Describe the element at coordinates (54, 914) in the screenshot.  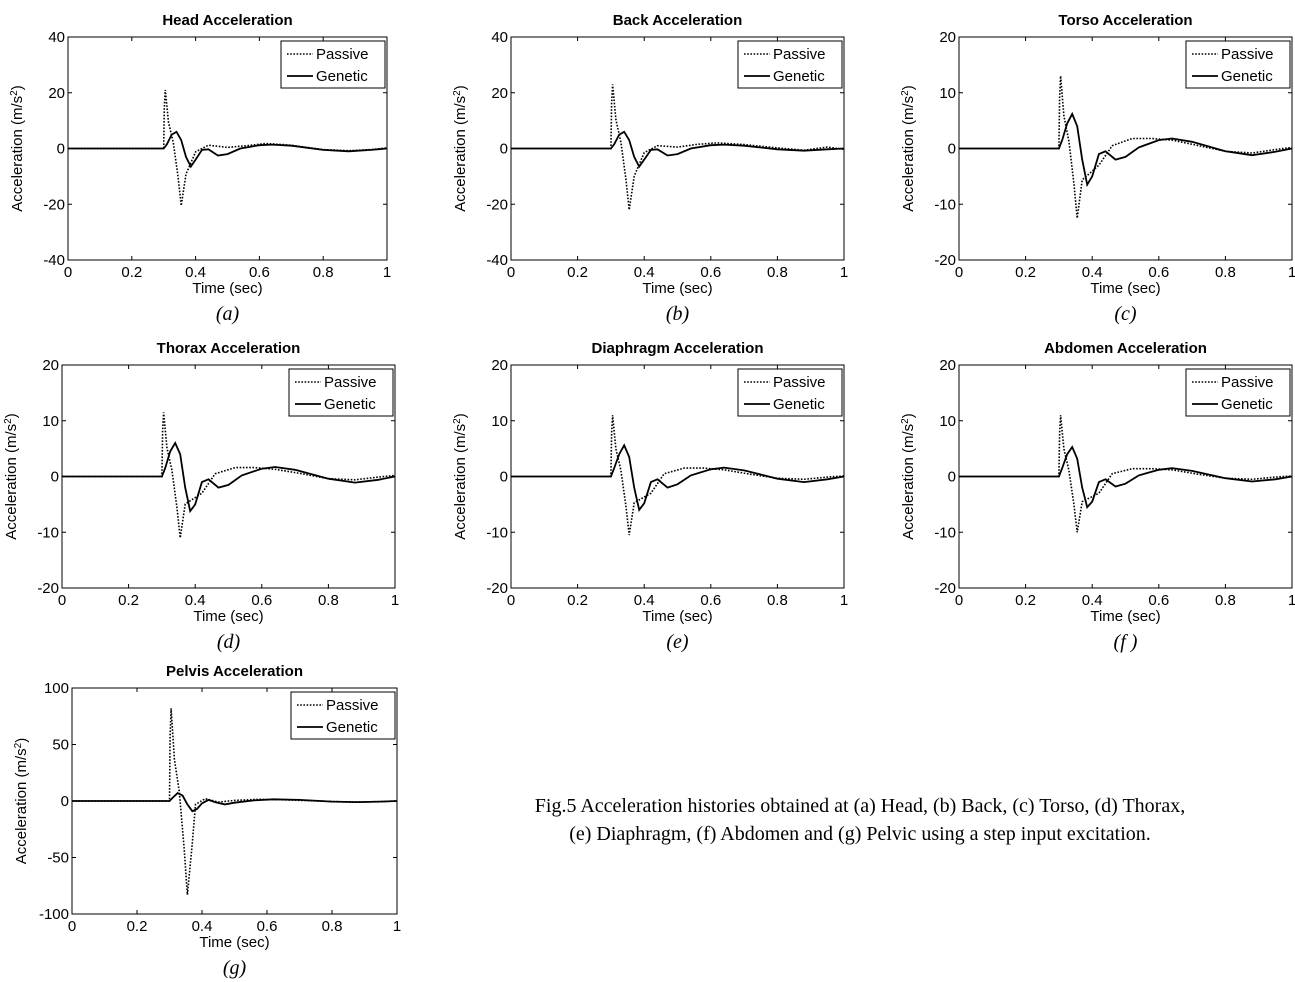
I see `y-tick-label: -100` at that location.